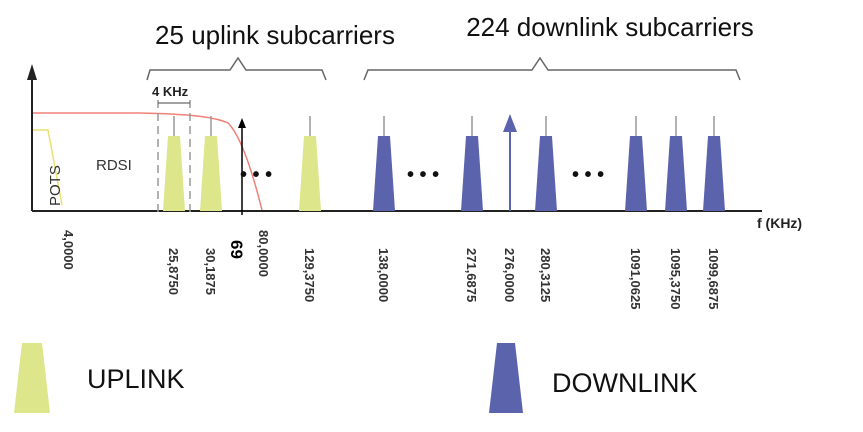 This screenshot has width=863, height=432. Describe the element at coordinates (510, 123) in the screenshot. I see `pilot-arrow-icon` at that location.